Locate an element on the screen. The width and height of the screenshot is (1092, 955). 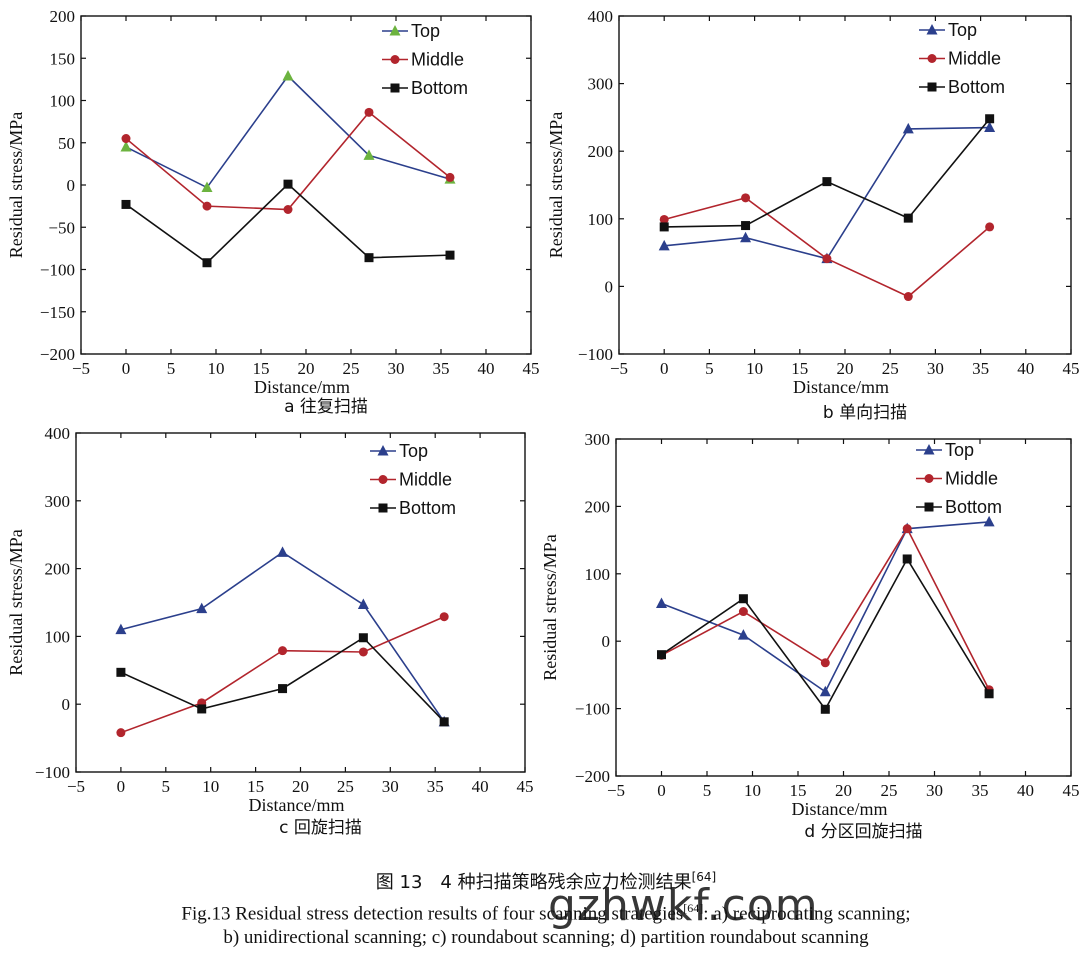
x-tick-label: 10 is located at coordinates (210, 786).